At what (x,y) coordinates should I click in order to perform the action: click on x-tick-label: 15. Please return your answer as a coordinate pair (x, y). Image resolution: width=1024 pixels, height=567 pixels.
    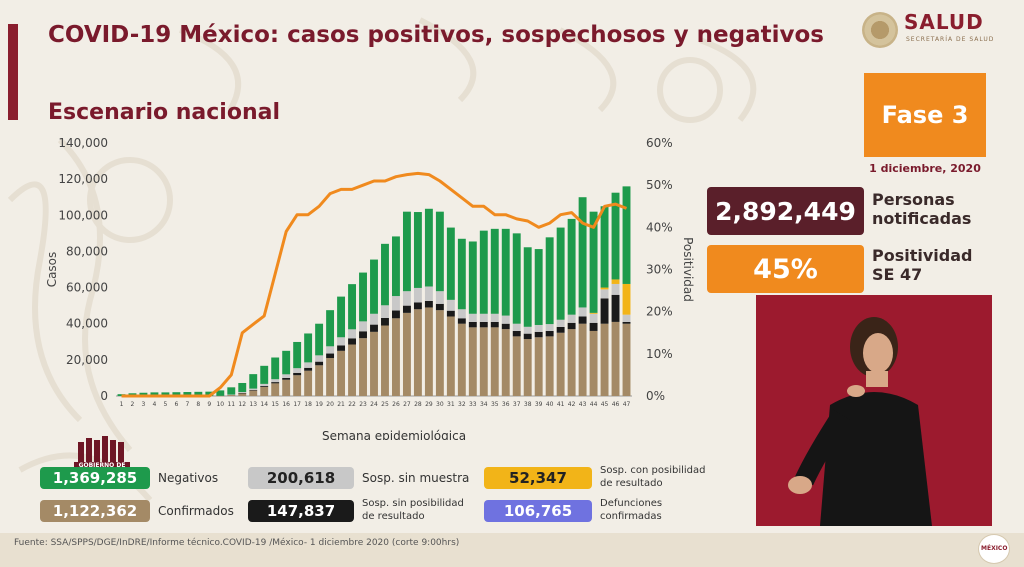
    Looking at the image, I should click on (275, 404).